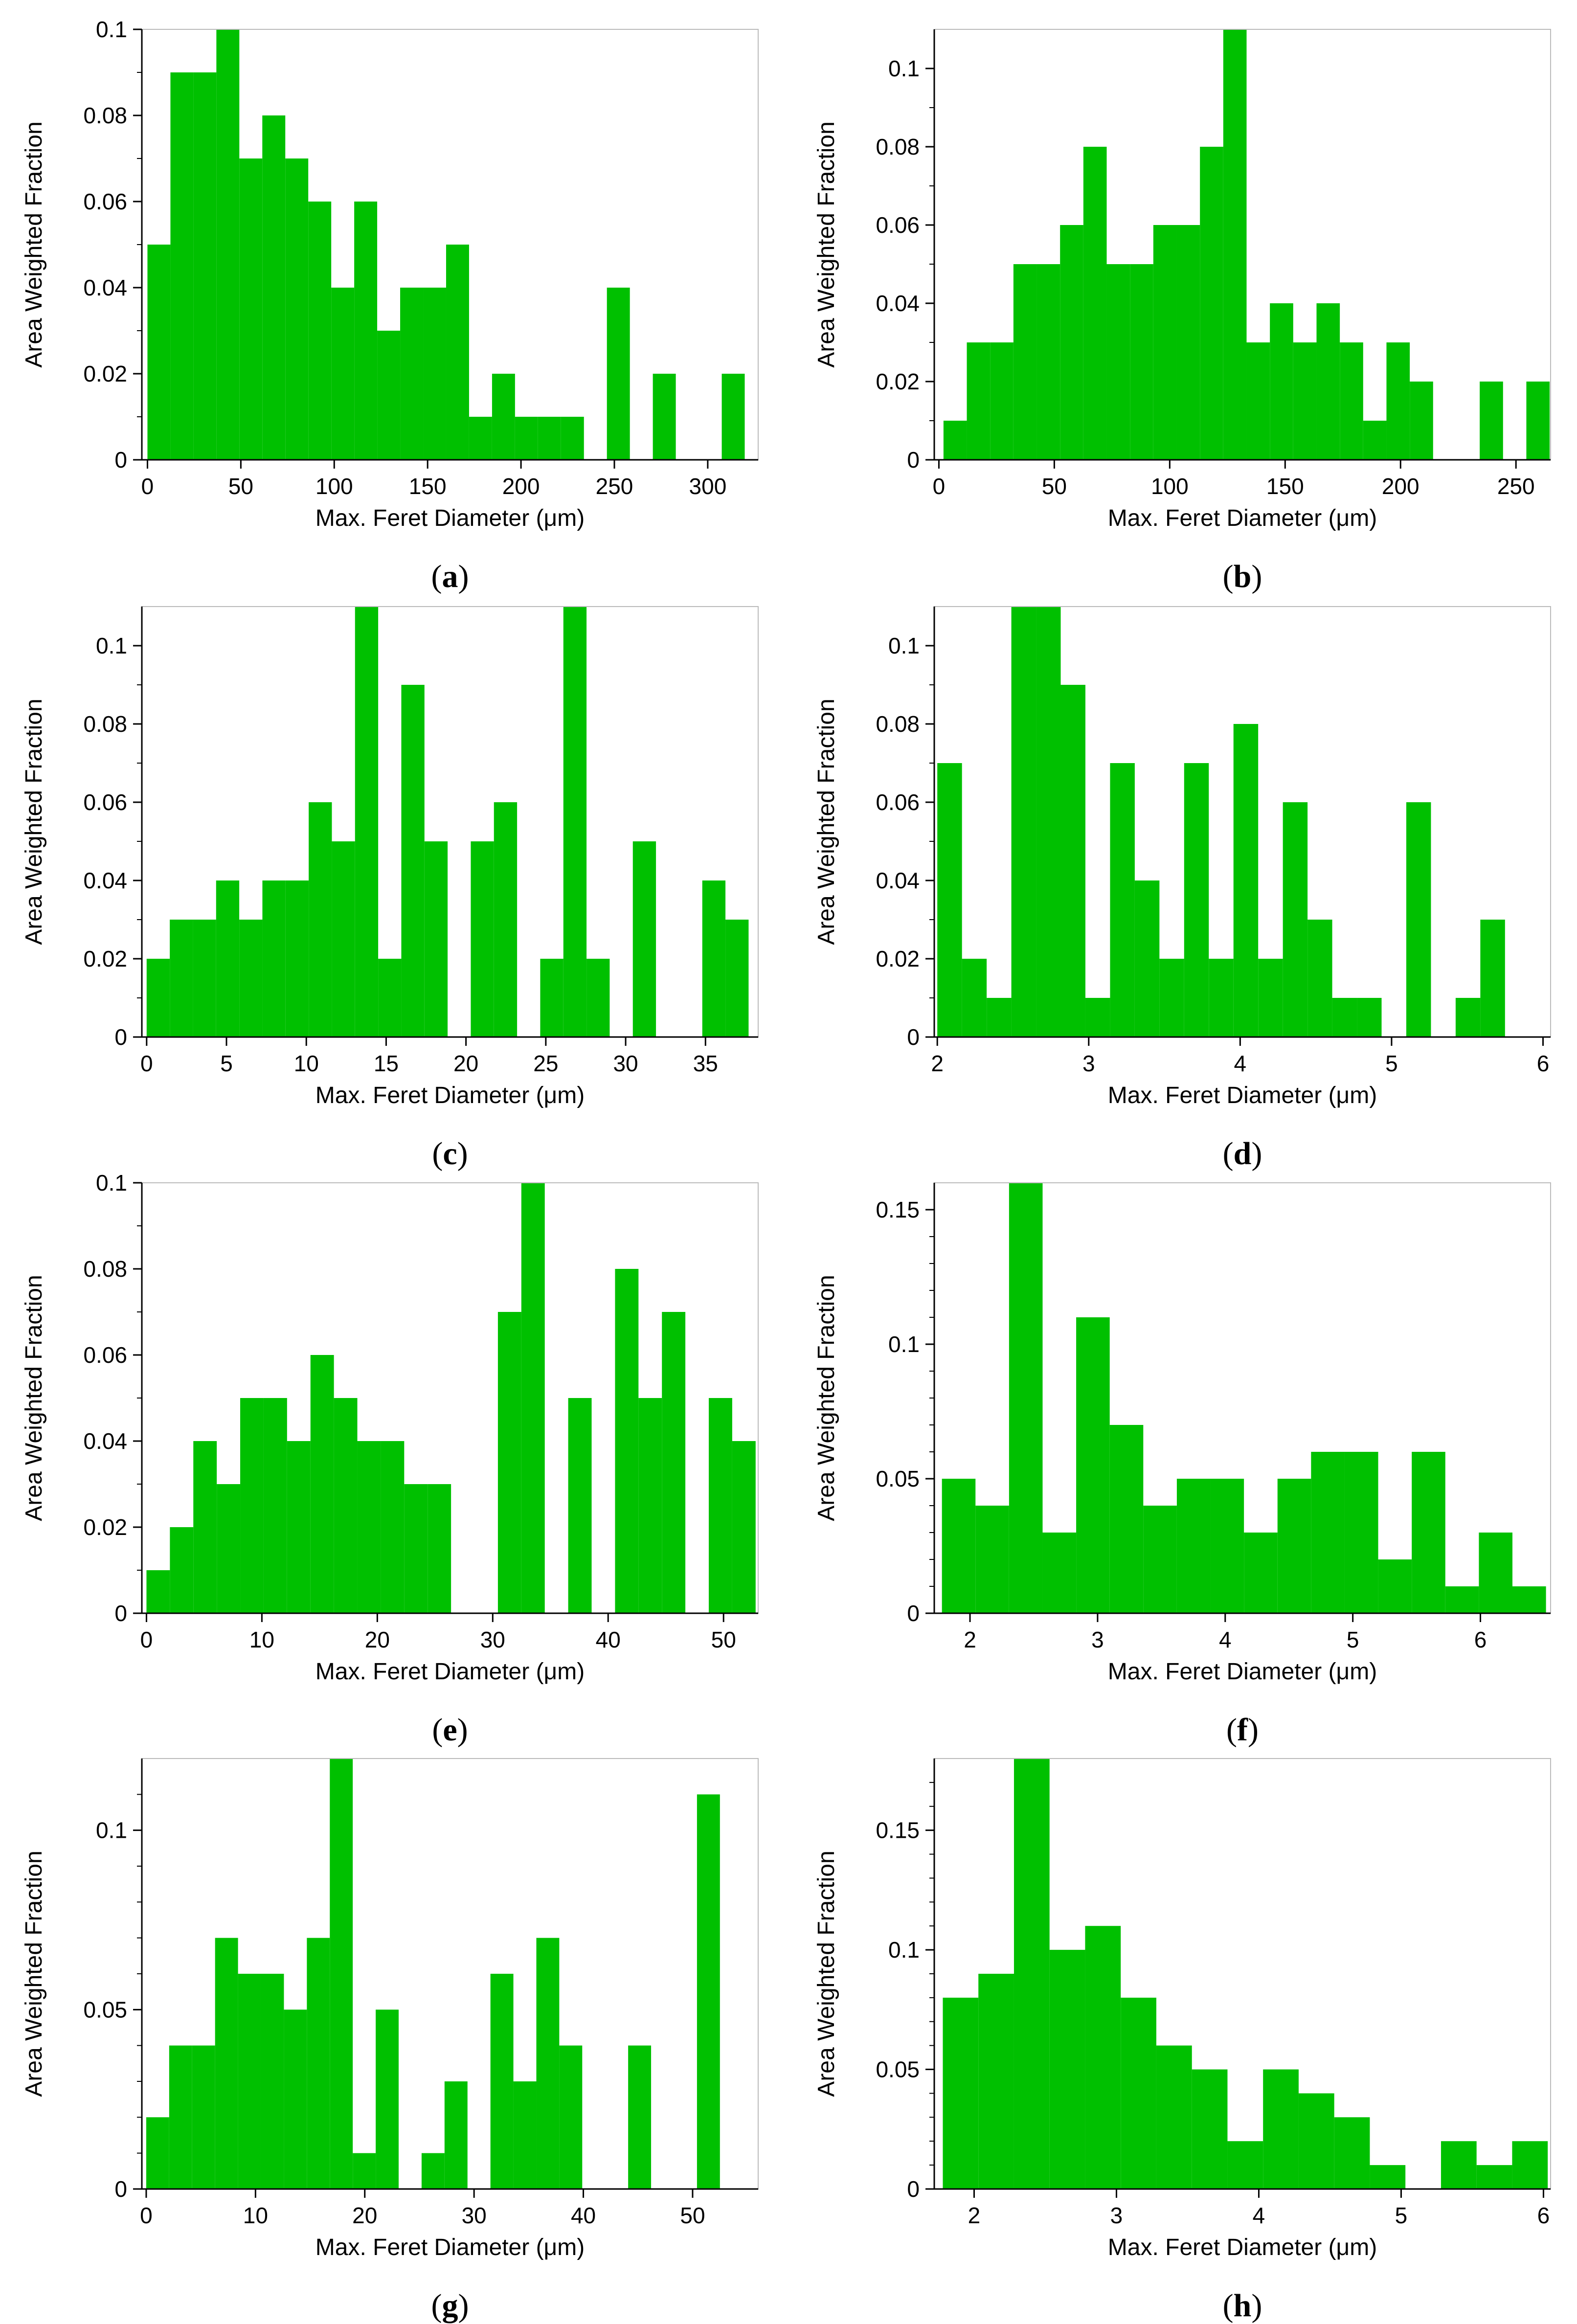  What do you see at coordinates (146, 2215) in the screenshot?
I see `x-tick-label: 0` at bounding box center [146, 2215].